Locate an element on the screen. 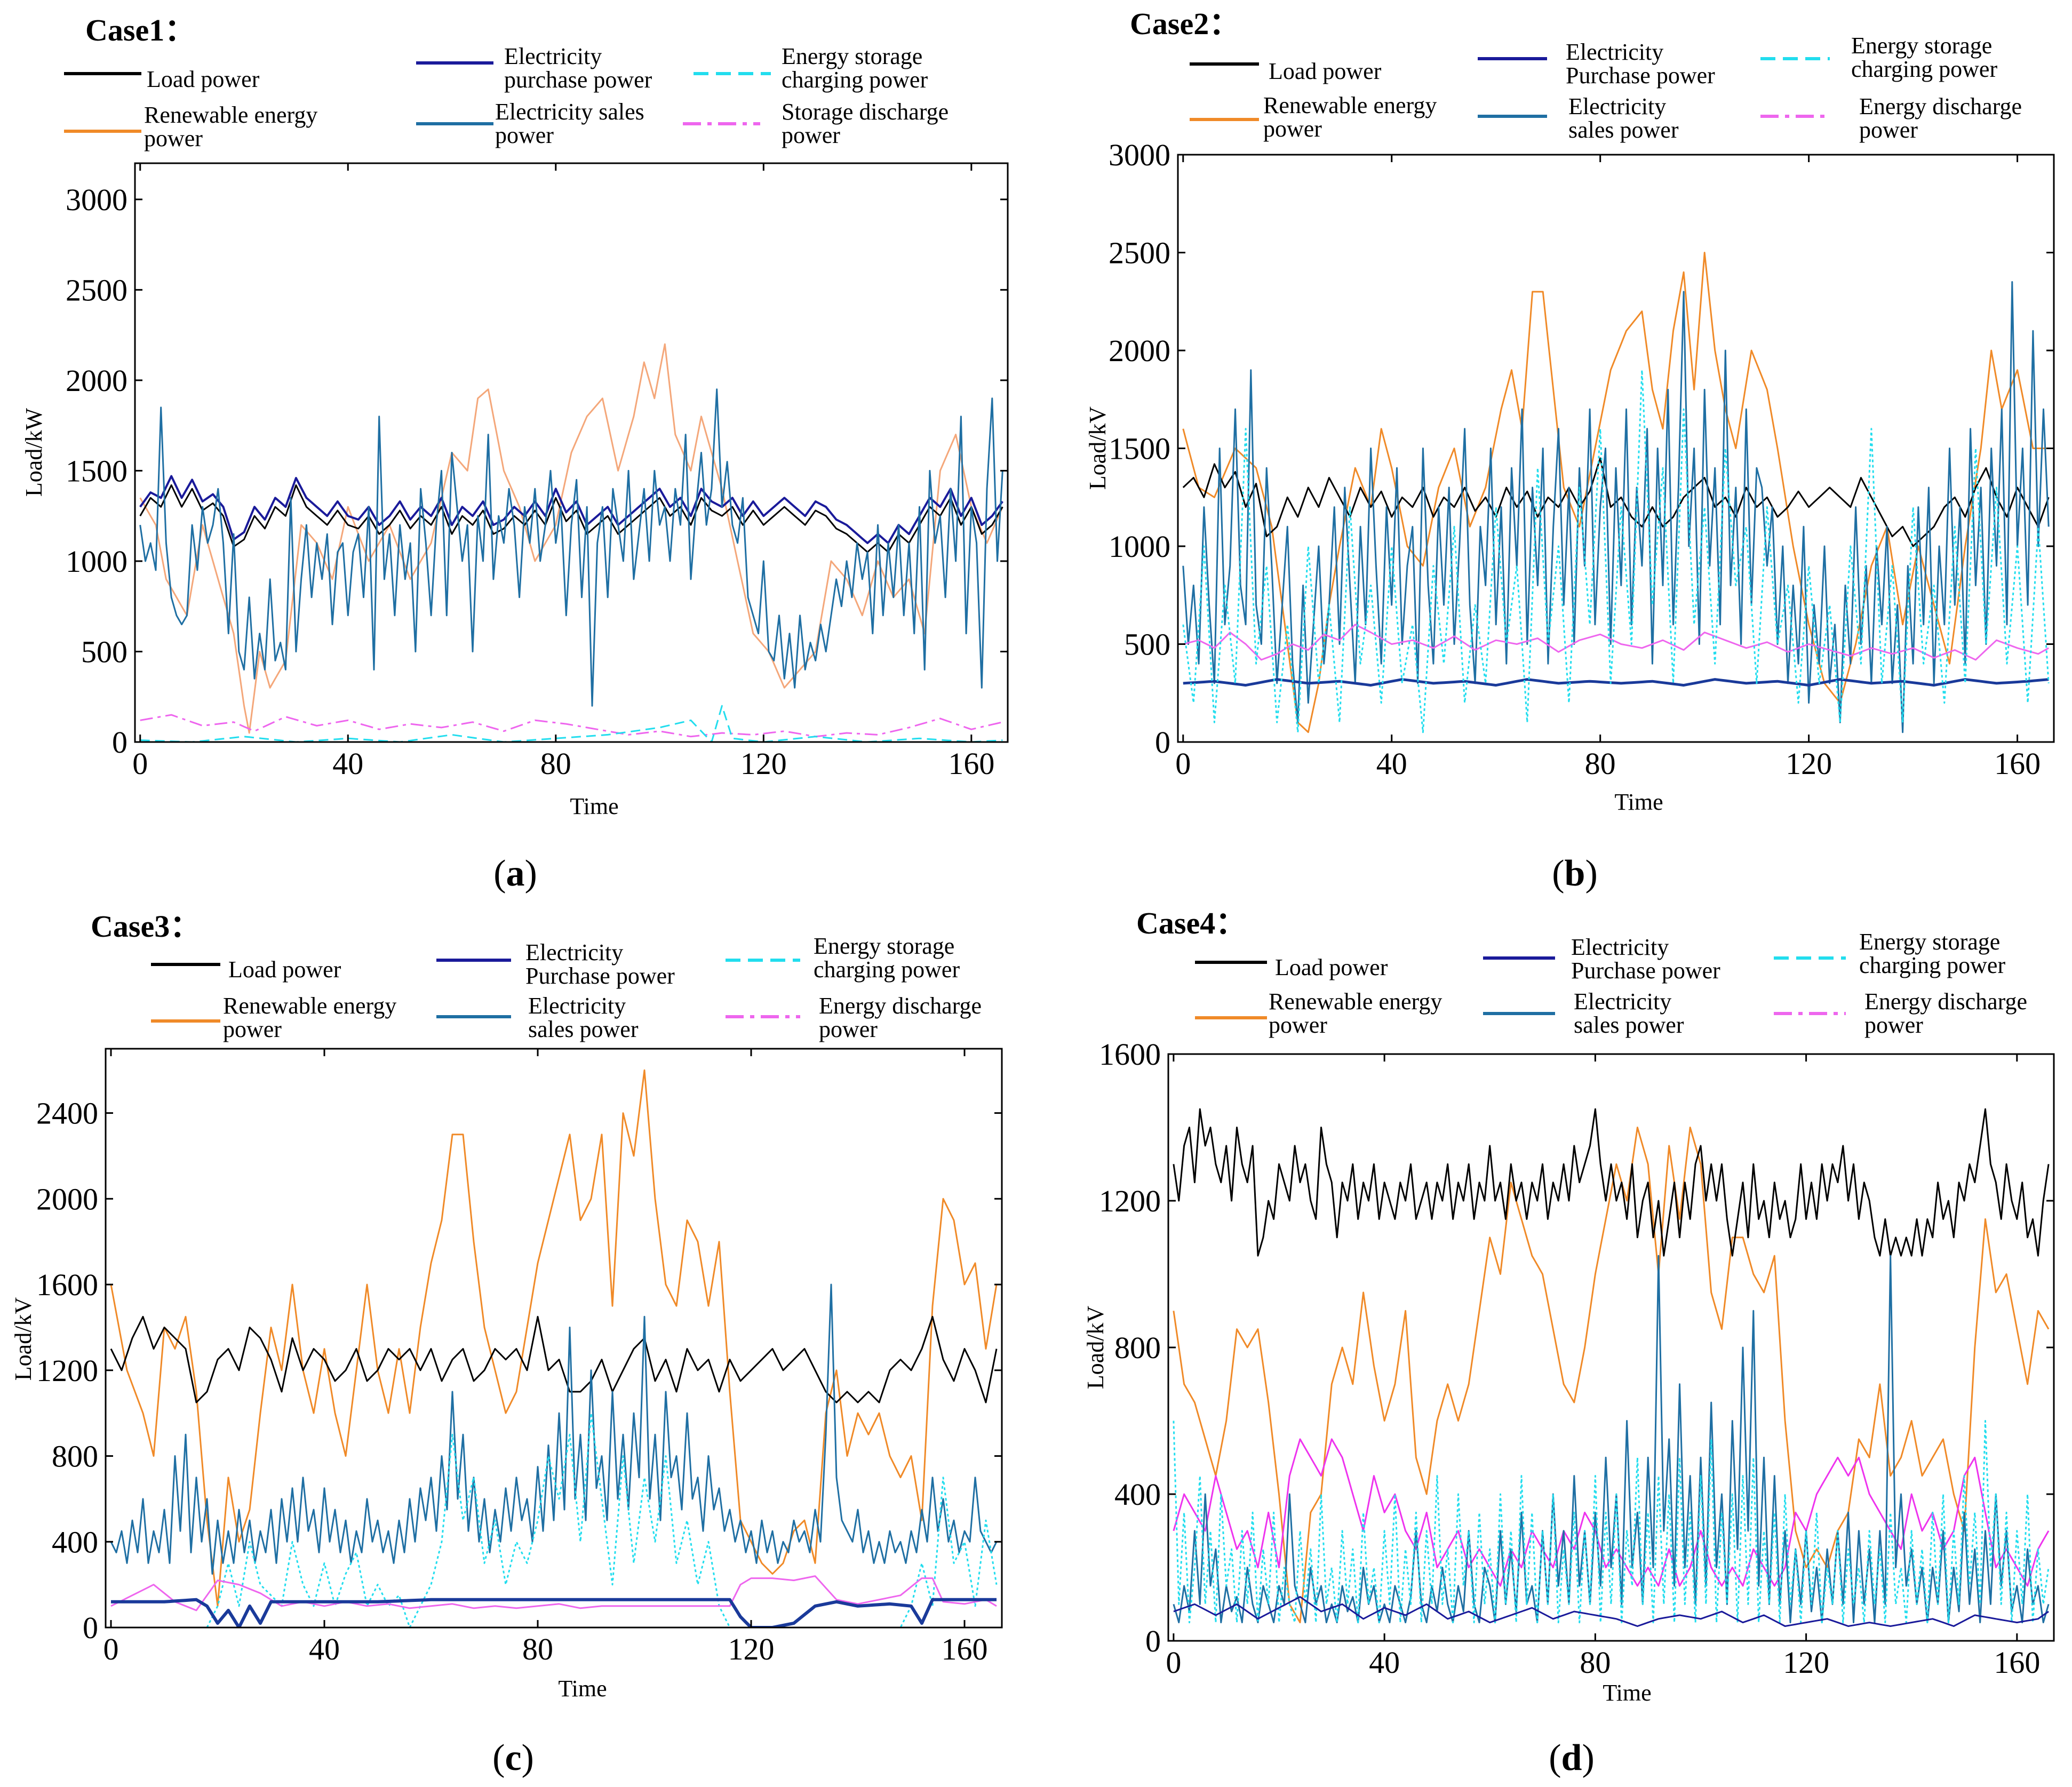 This screenshot has height=1787, width=2072. caption-letter: c is located at coordinates (513, 1757).